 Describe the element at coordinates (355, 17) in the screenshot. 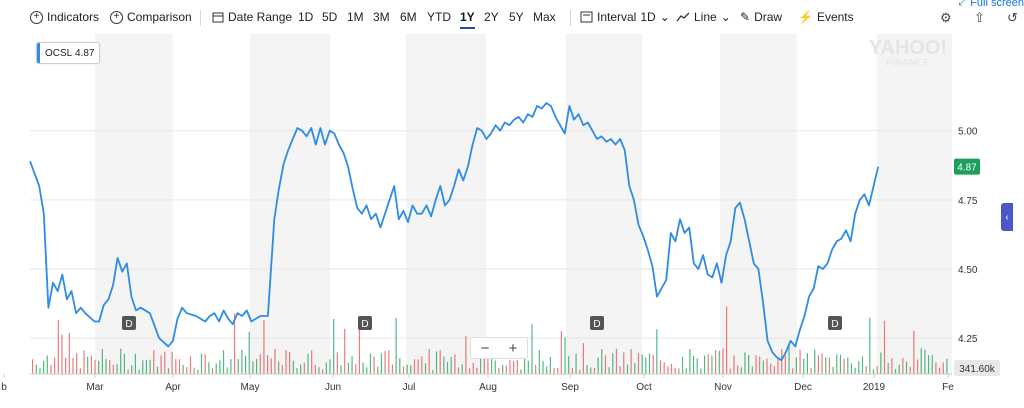

I see `range-1m: 1M` at that location.